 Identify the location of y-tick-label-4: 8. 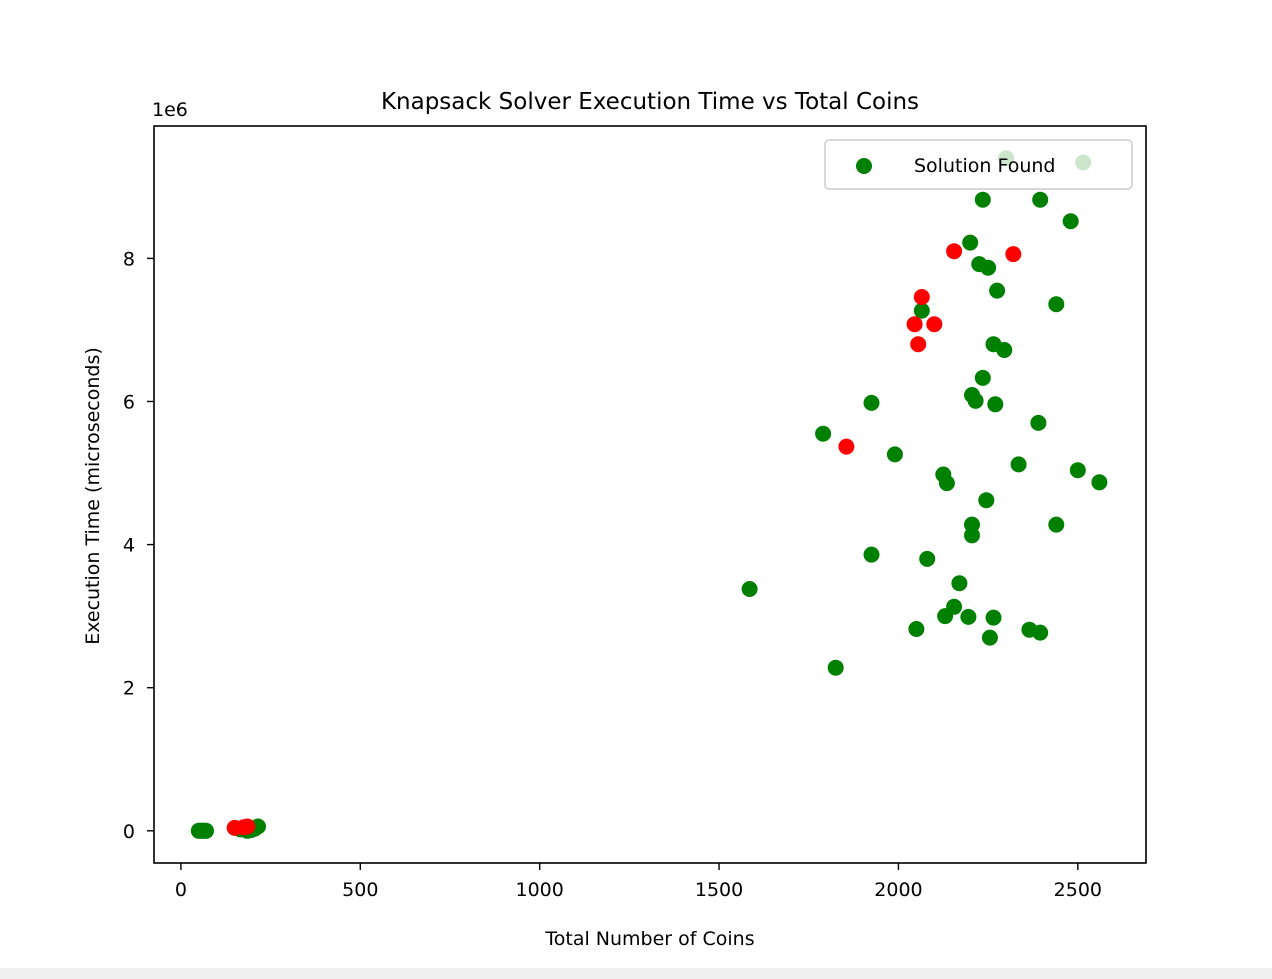
(129, 259).